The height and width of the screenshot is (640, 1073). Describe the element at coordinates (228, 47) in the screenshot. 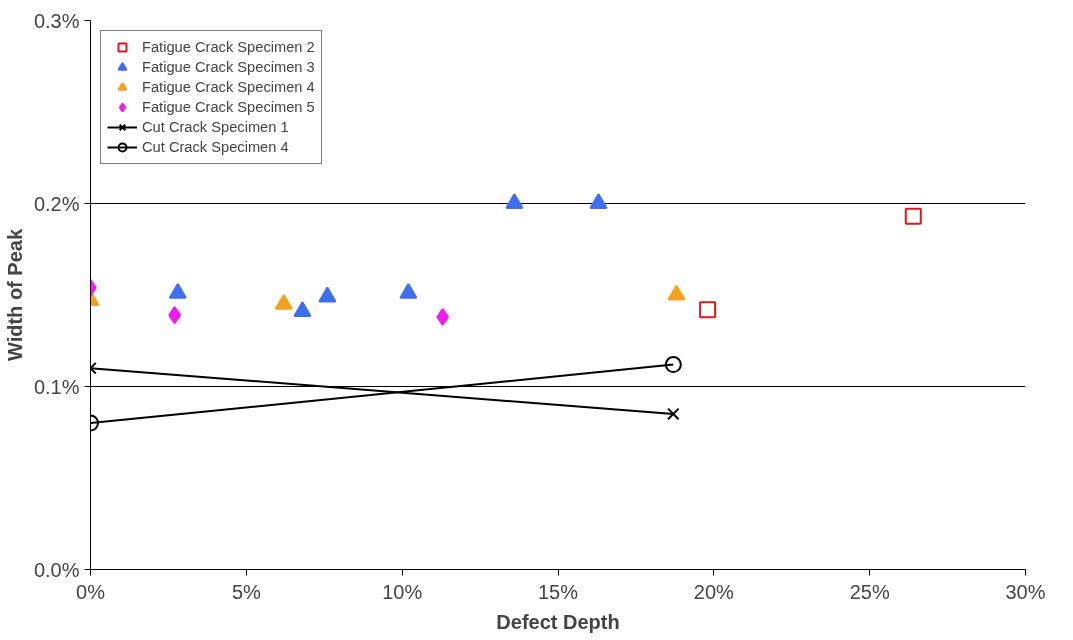

I see `legend-label: Fatigue Crack Specimen 2` at that location.